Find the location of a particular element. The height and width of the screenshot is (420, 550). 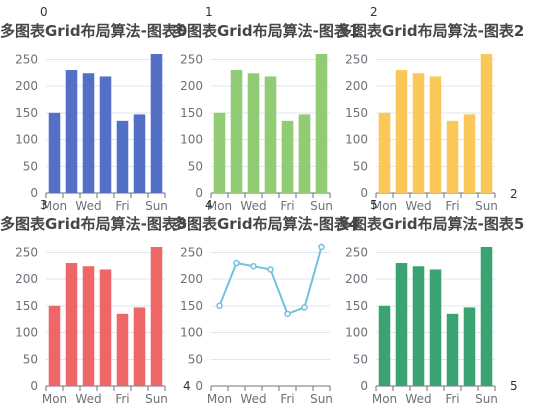

chart-index-label: 2 is located at coordinates (374, 12).